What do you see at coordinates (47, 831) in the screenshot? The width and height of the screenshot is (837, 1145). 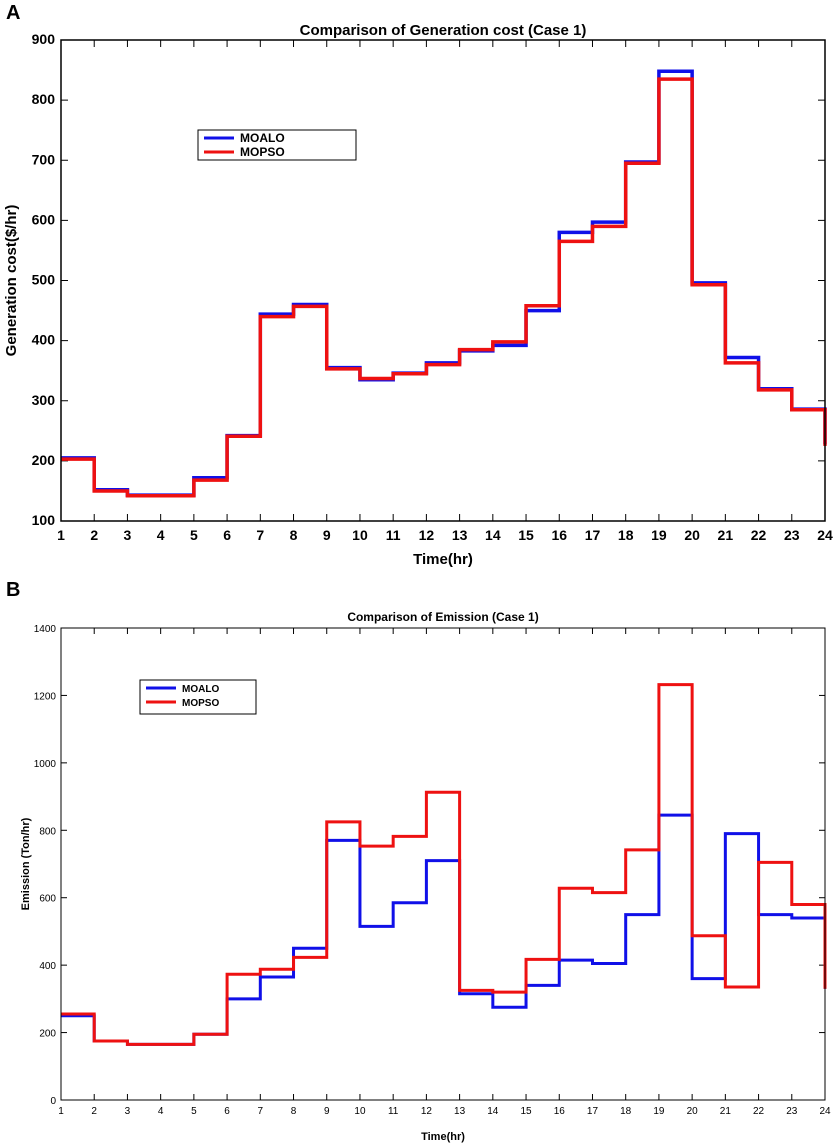 I see `b-y-tick-label: 800` at bounding box center [47, 831].